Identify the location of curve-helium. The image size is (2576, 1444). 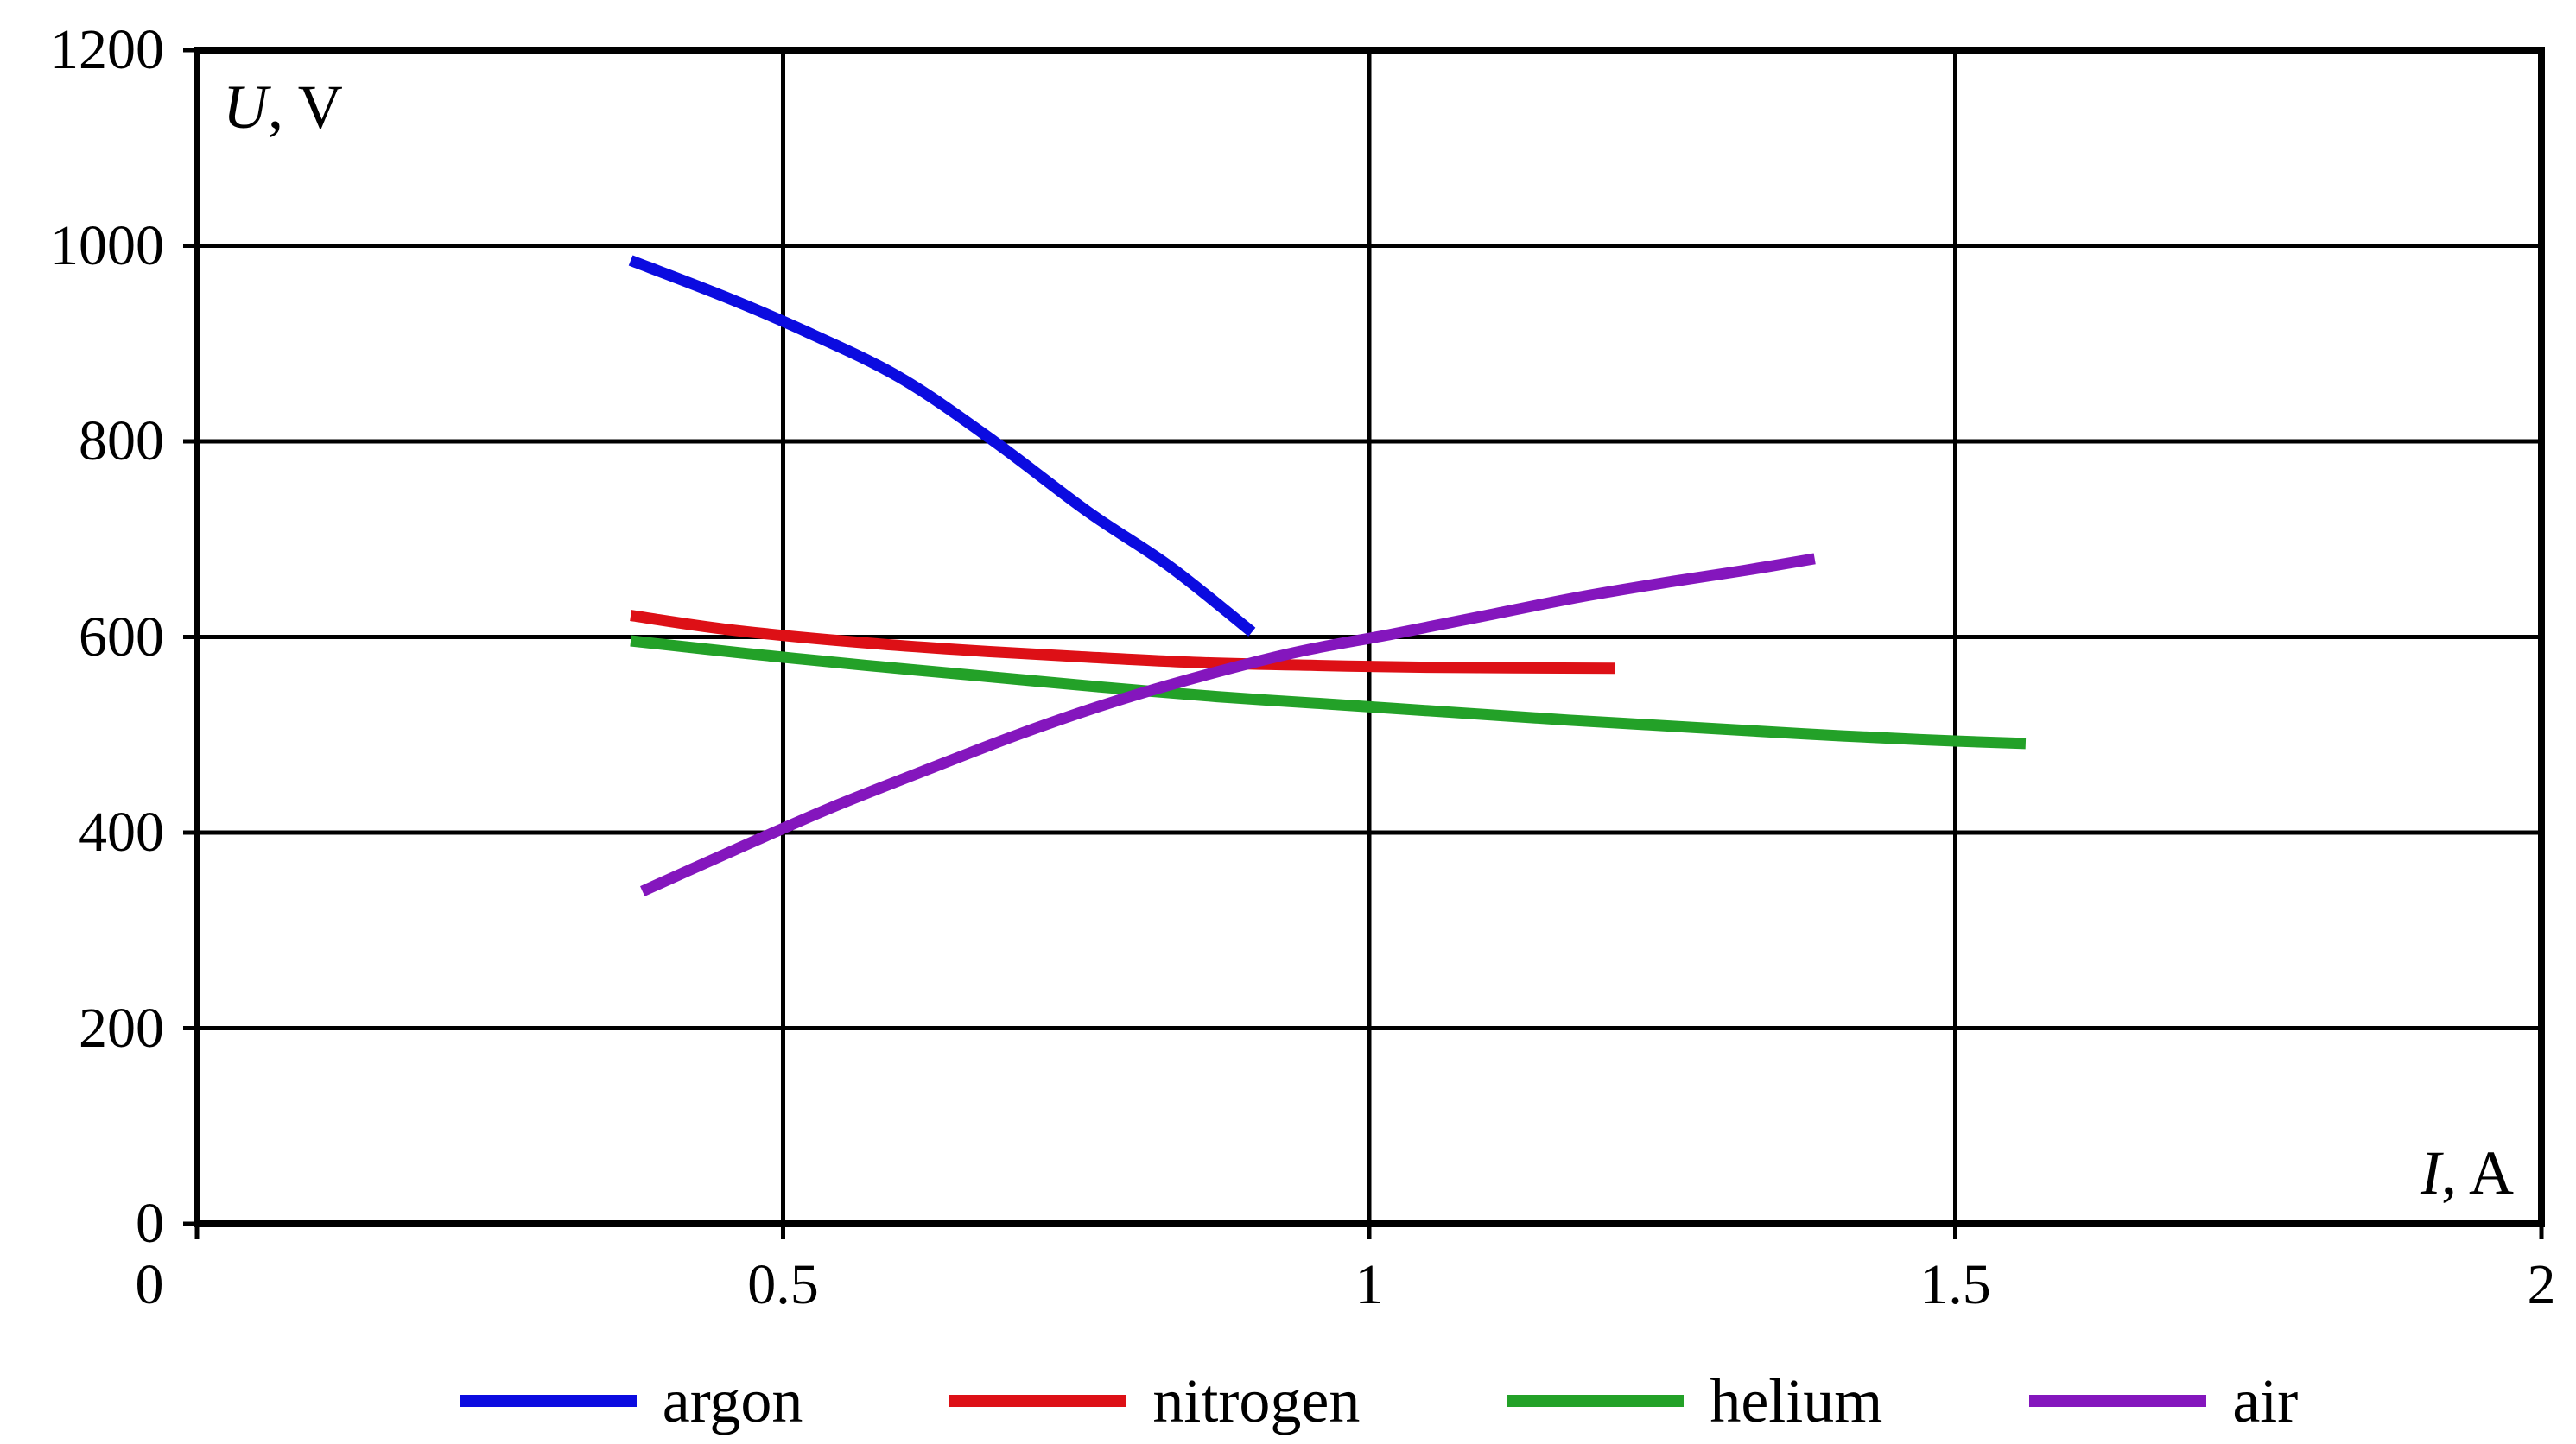
(1328, 692).